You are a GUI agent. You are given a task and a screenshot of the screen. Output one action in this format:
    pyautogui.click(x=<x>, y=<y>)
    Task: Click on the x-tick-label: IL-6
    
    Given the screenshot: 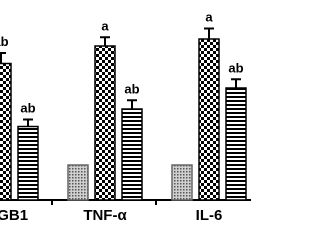 What is the action you would take?
    pyautogui.click(x=209, y=215)
    